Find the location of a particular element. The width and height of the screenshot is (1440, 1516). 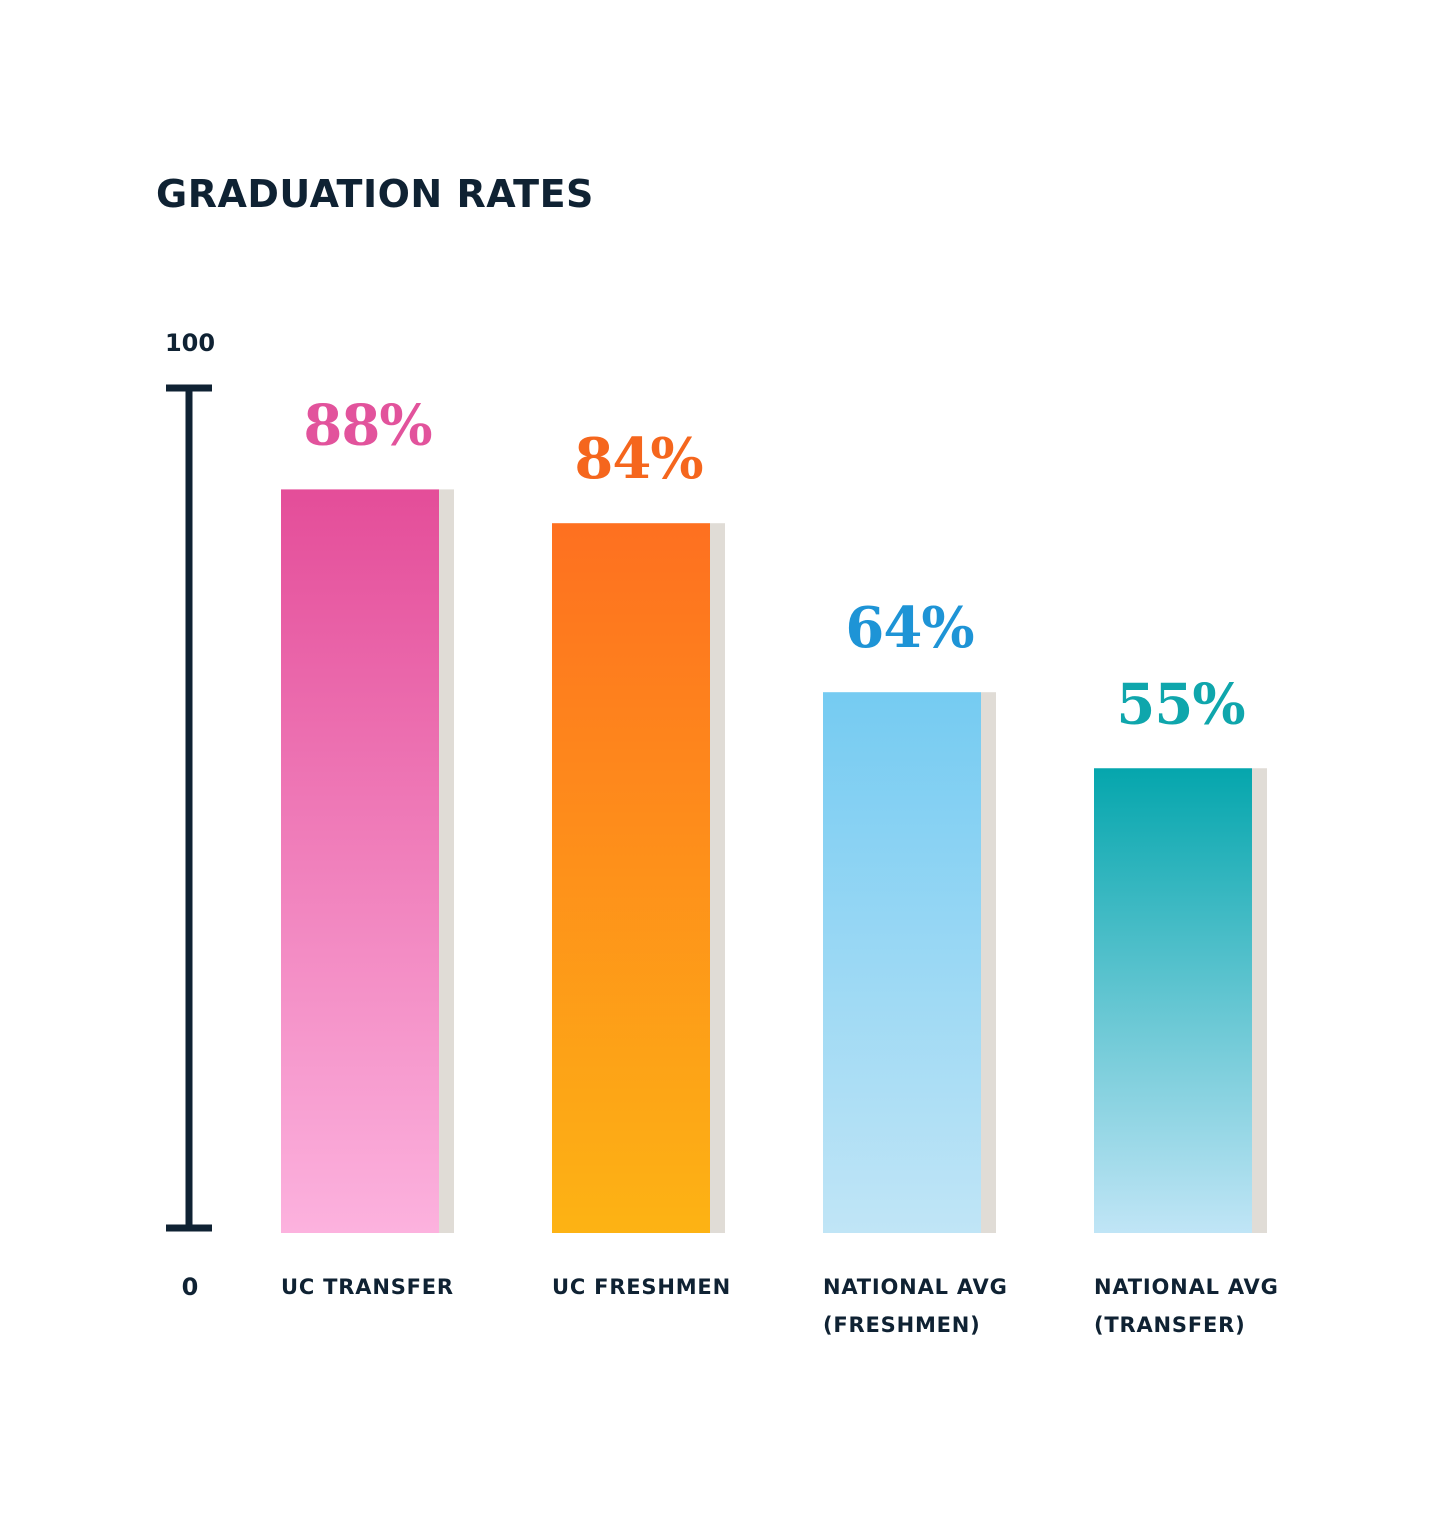

category-label-uc-transfer: UC TRANSFER is located at coordinates (367, 1287).